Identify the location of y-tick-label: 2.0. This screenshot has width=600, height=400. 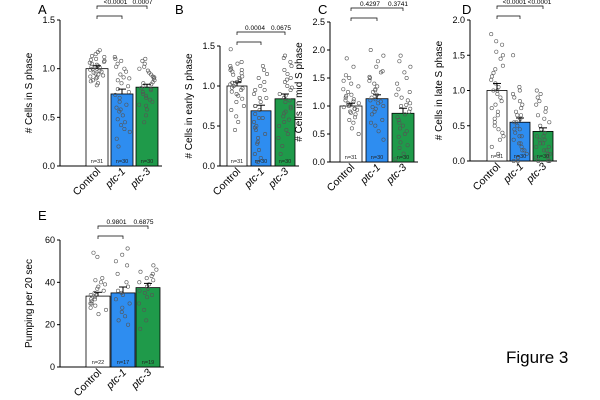
(458, 20).